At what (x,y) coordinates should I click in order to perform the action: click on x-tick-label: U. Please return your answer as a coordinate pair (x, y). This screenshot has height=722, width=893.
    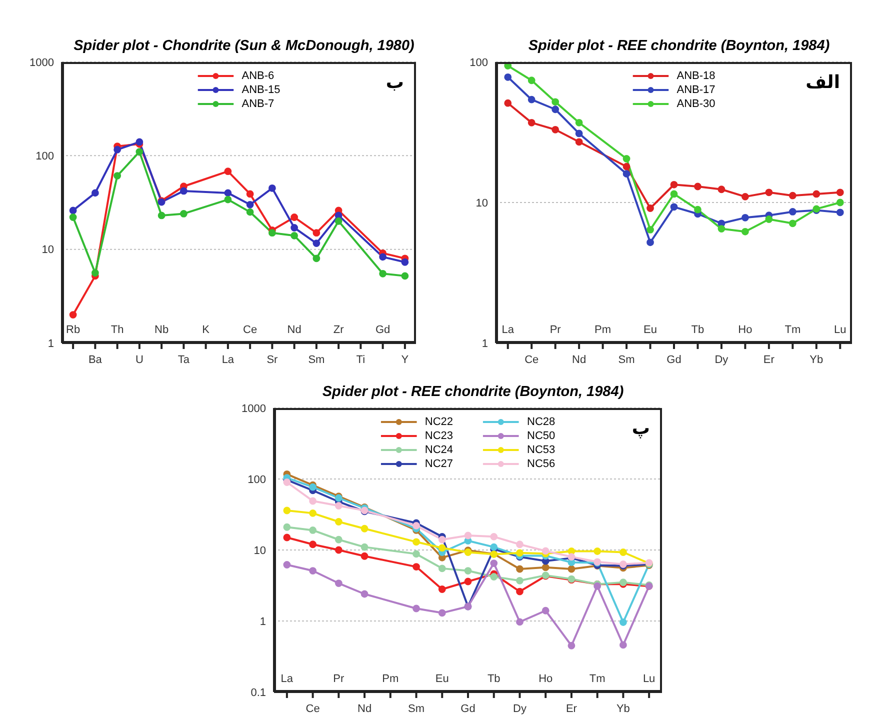
    Looking at the image, I should click on (139, 360).